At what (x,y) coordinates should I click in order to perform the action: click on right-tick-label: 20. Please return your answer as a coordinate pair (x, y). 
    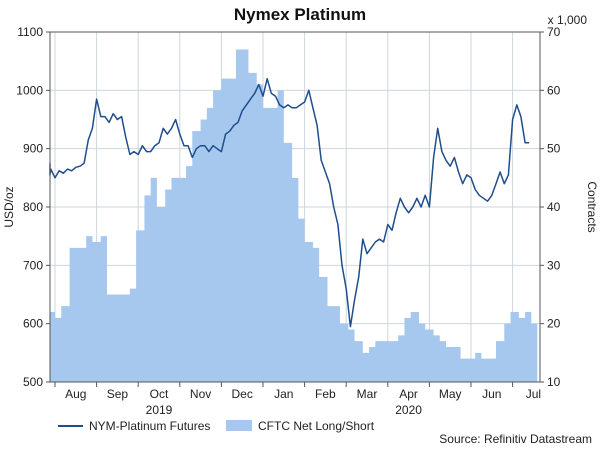
    Looking at the image, I should click on (554, 324).